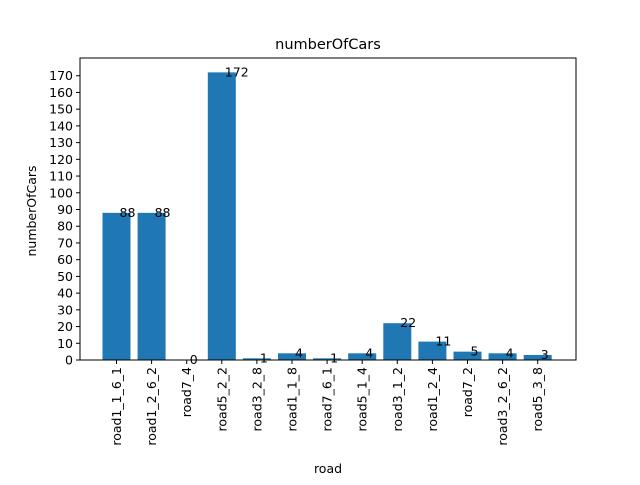  Describe the element at coordinates (61, 75) in the screenshot. I see `y-tick-label: 170` at that location.